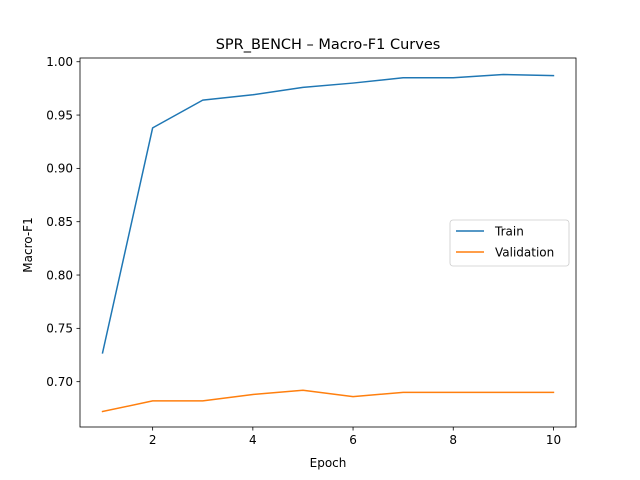  What do you see at coordinates (59, 222) in the screenshot?
I see `y-tick-label: 0.85` at bounding box center [59, 222].